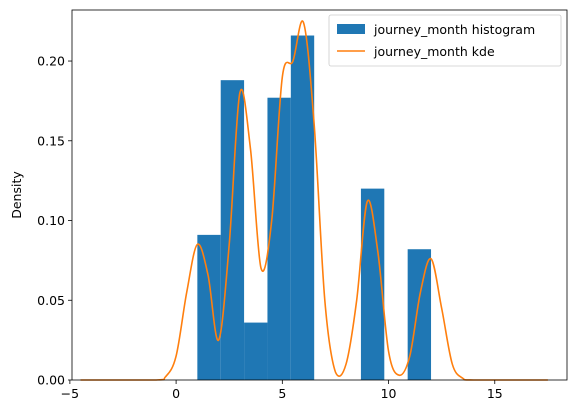  Describe the element at coordinates (70, 393) in the screenshot. I see `x-tick-label: −5` at that location.